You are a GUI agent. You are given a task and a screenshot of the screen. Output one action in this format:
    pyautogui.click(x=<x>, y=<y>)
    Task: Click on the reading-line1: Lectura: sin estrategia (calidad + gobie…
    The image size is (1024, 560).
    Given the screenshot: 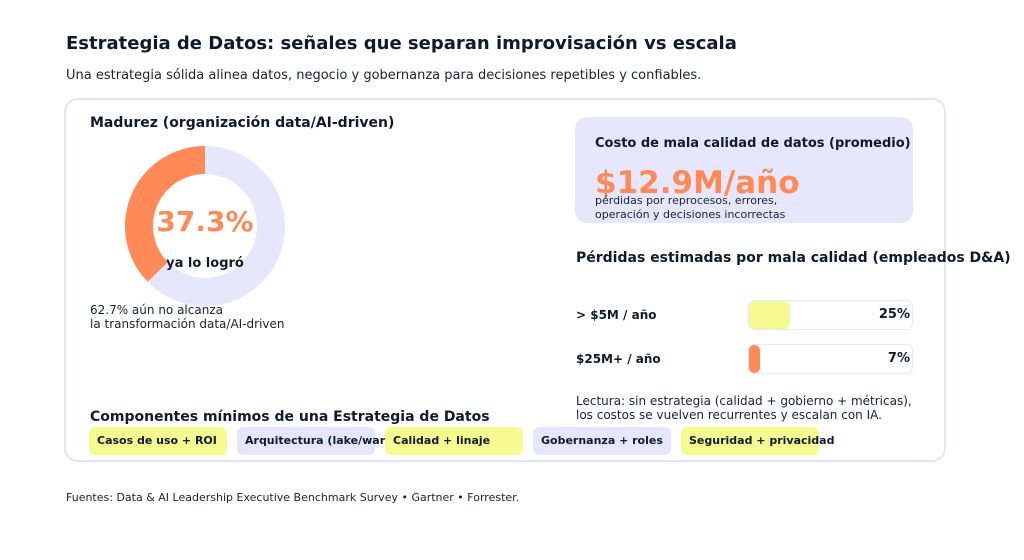 What is the action you would take?
    pyautogui.click(x=744, y=401)
    